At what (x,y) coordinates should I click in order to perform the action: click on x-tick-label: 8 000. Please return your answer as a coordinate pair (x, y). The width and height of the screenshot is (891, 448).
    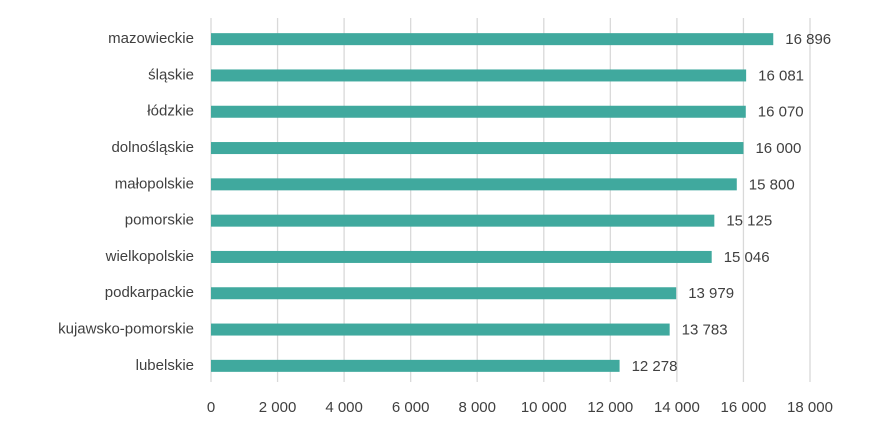
    Looking at the image, I should click on (477, 407).